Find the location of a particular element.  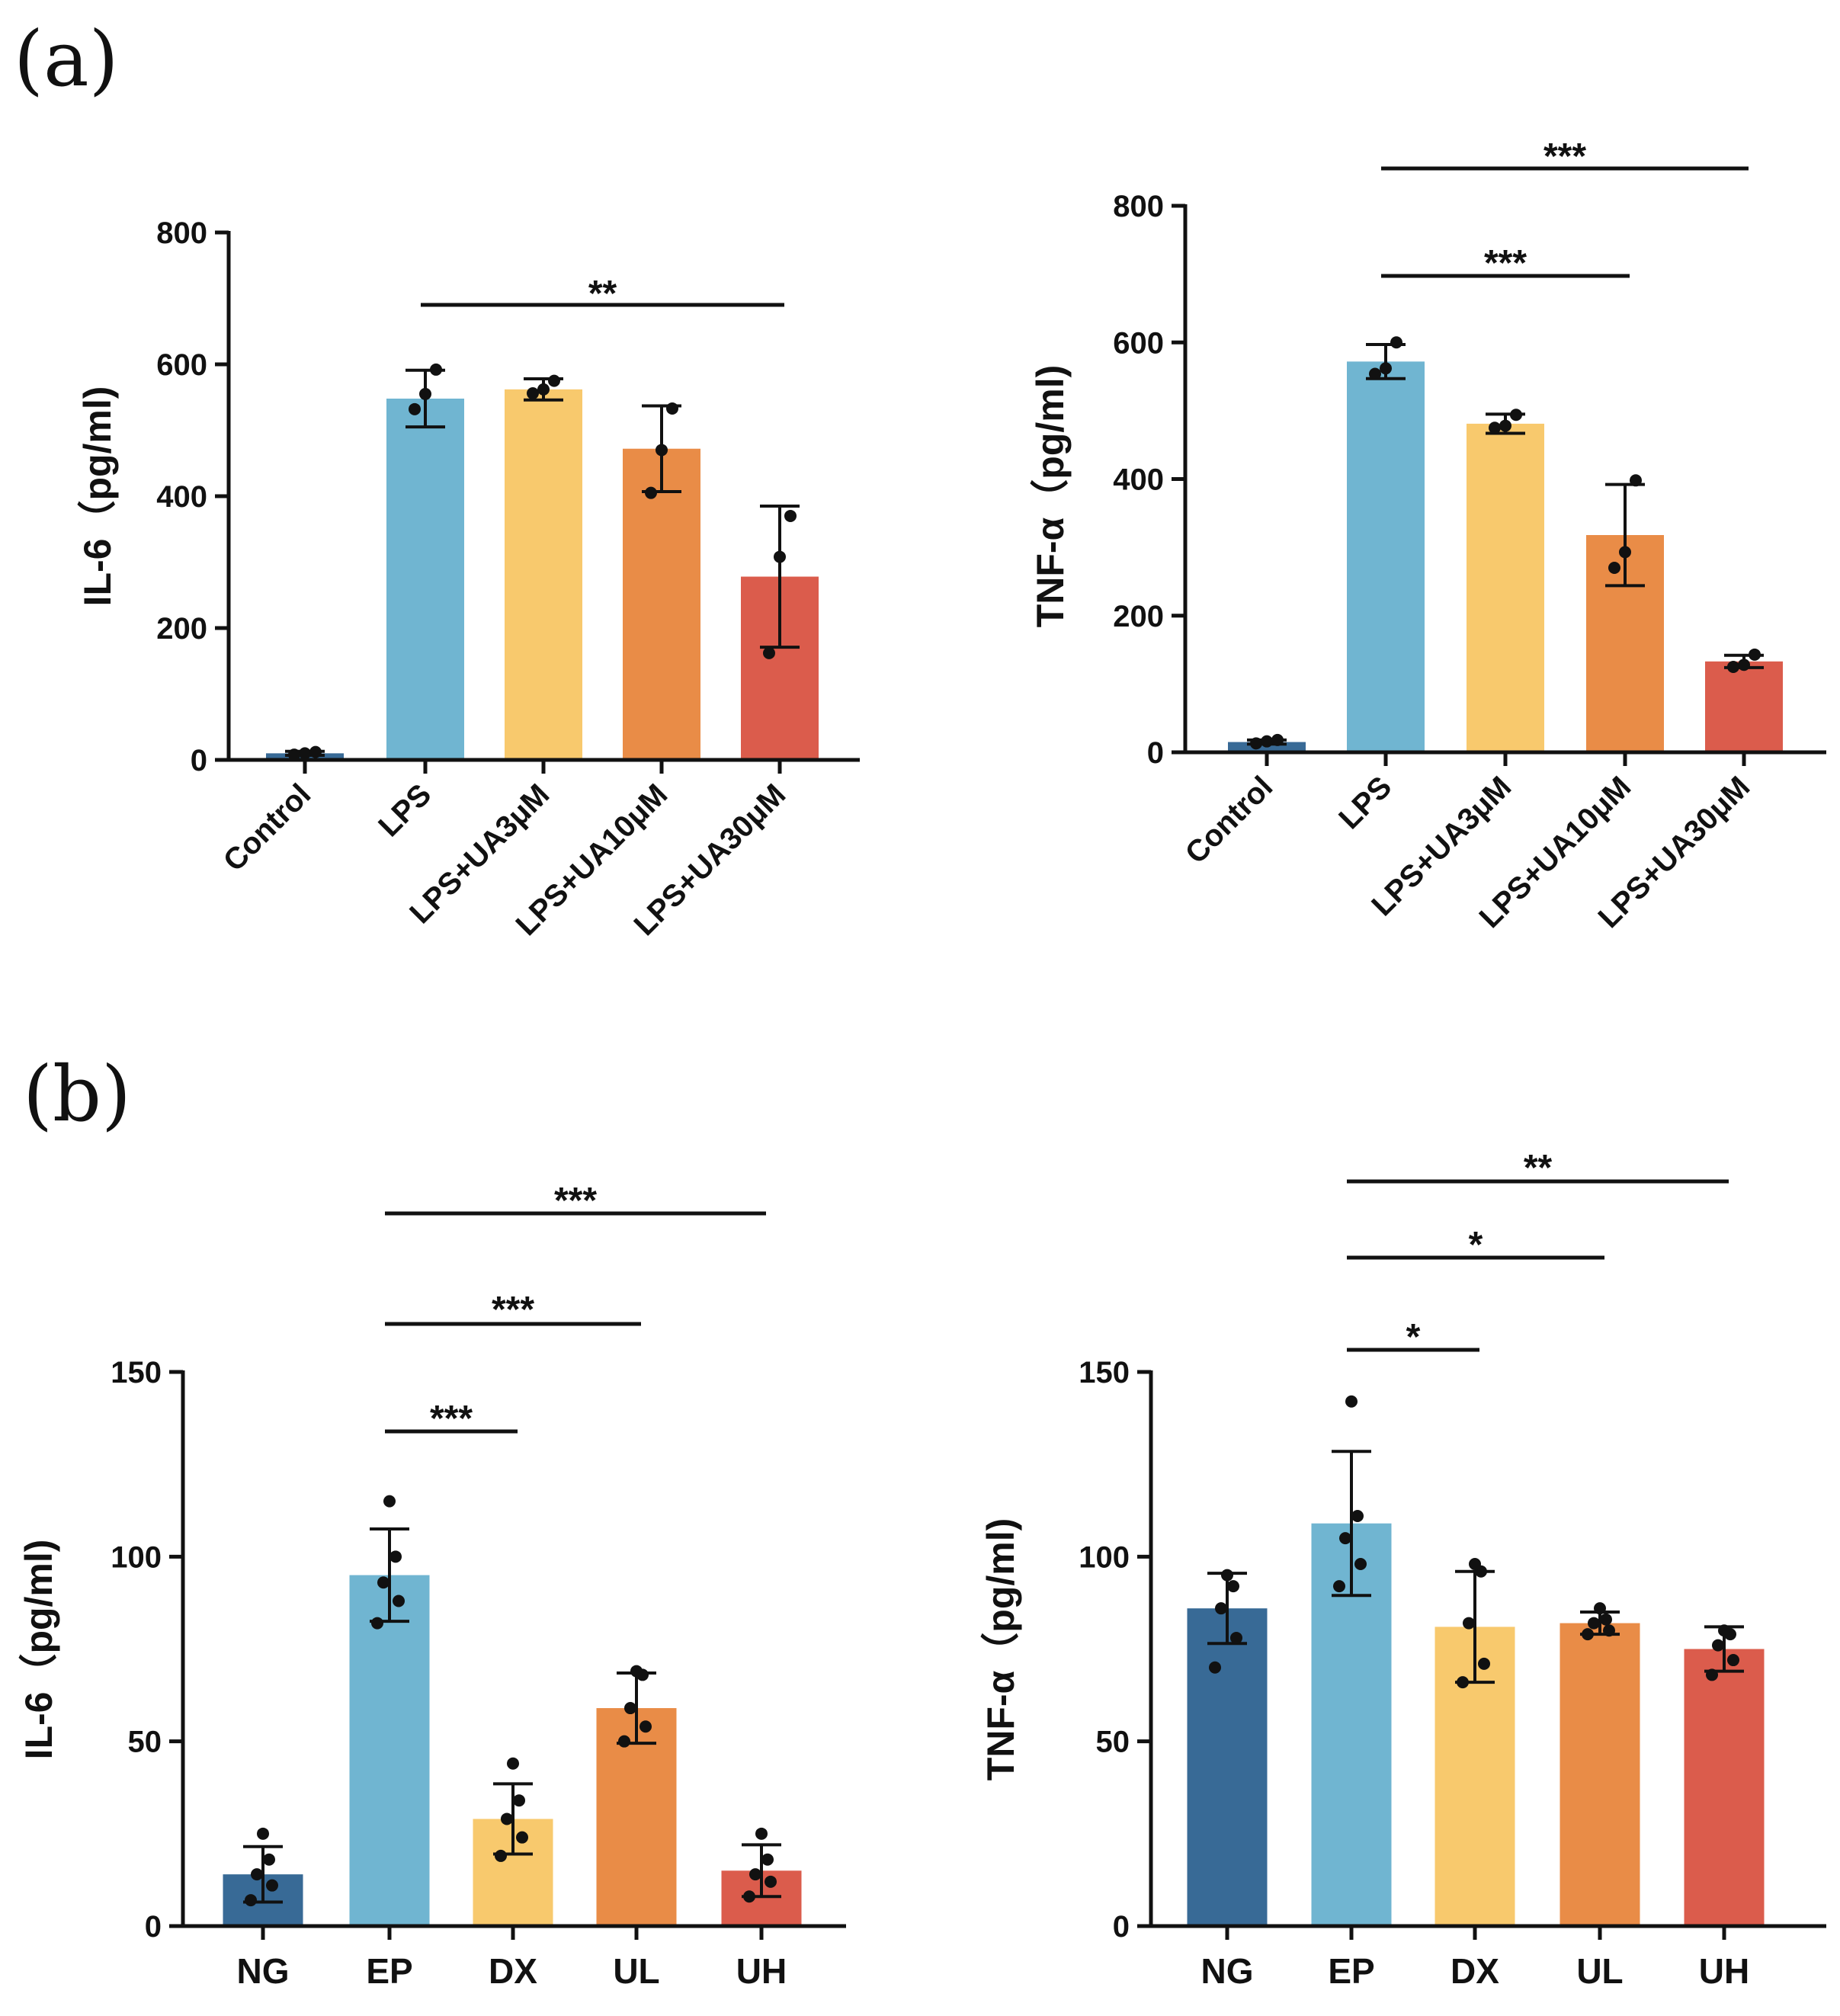

significance-label: * is located at coordinates (1476, 1245).